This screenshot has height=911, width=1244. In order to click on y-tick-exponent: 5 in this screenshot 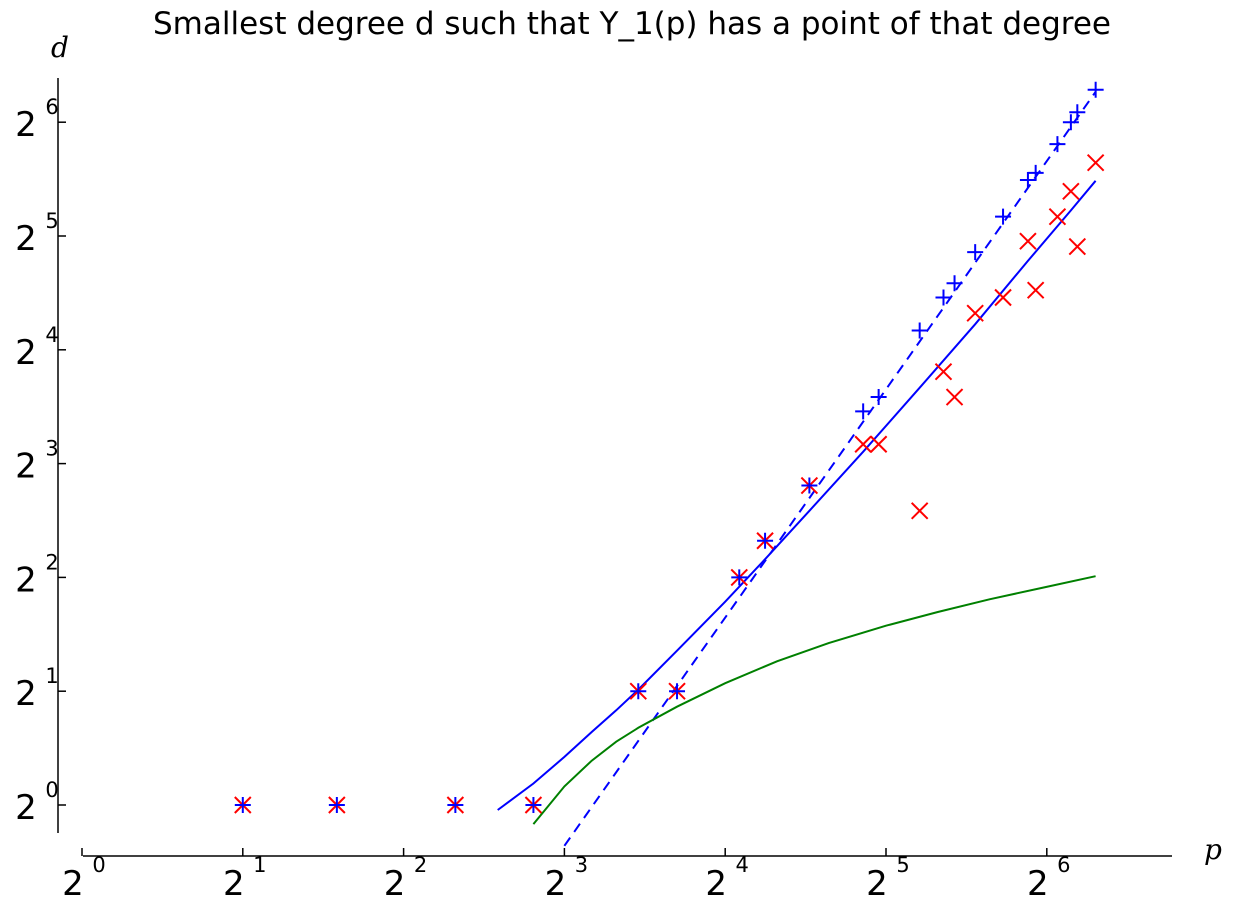, I will do `click(51, 221)`.